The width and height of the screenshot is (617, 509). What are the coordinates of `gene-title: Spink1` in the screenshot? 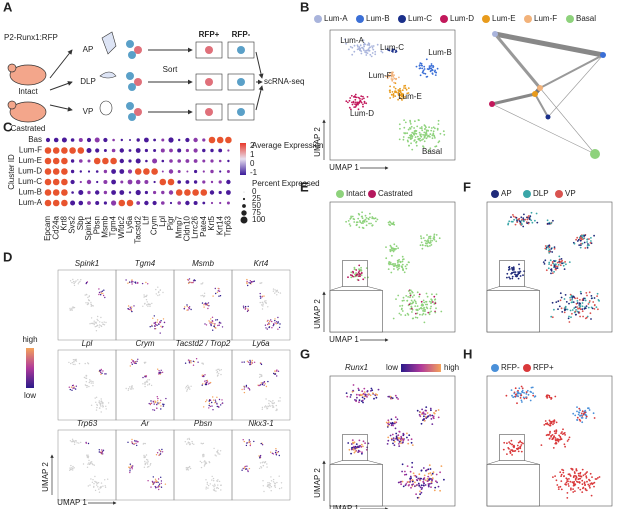 It's located at (87, 263).